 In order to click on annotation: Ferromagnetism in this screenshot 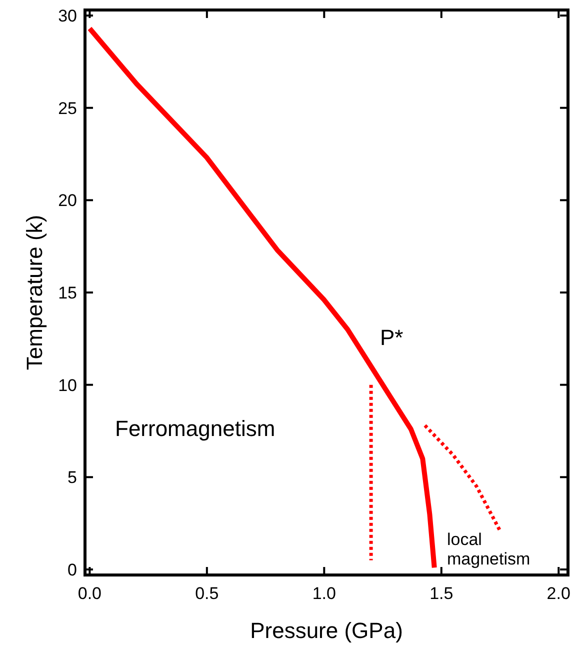, I will do `click(195, 428)`.